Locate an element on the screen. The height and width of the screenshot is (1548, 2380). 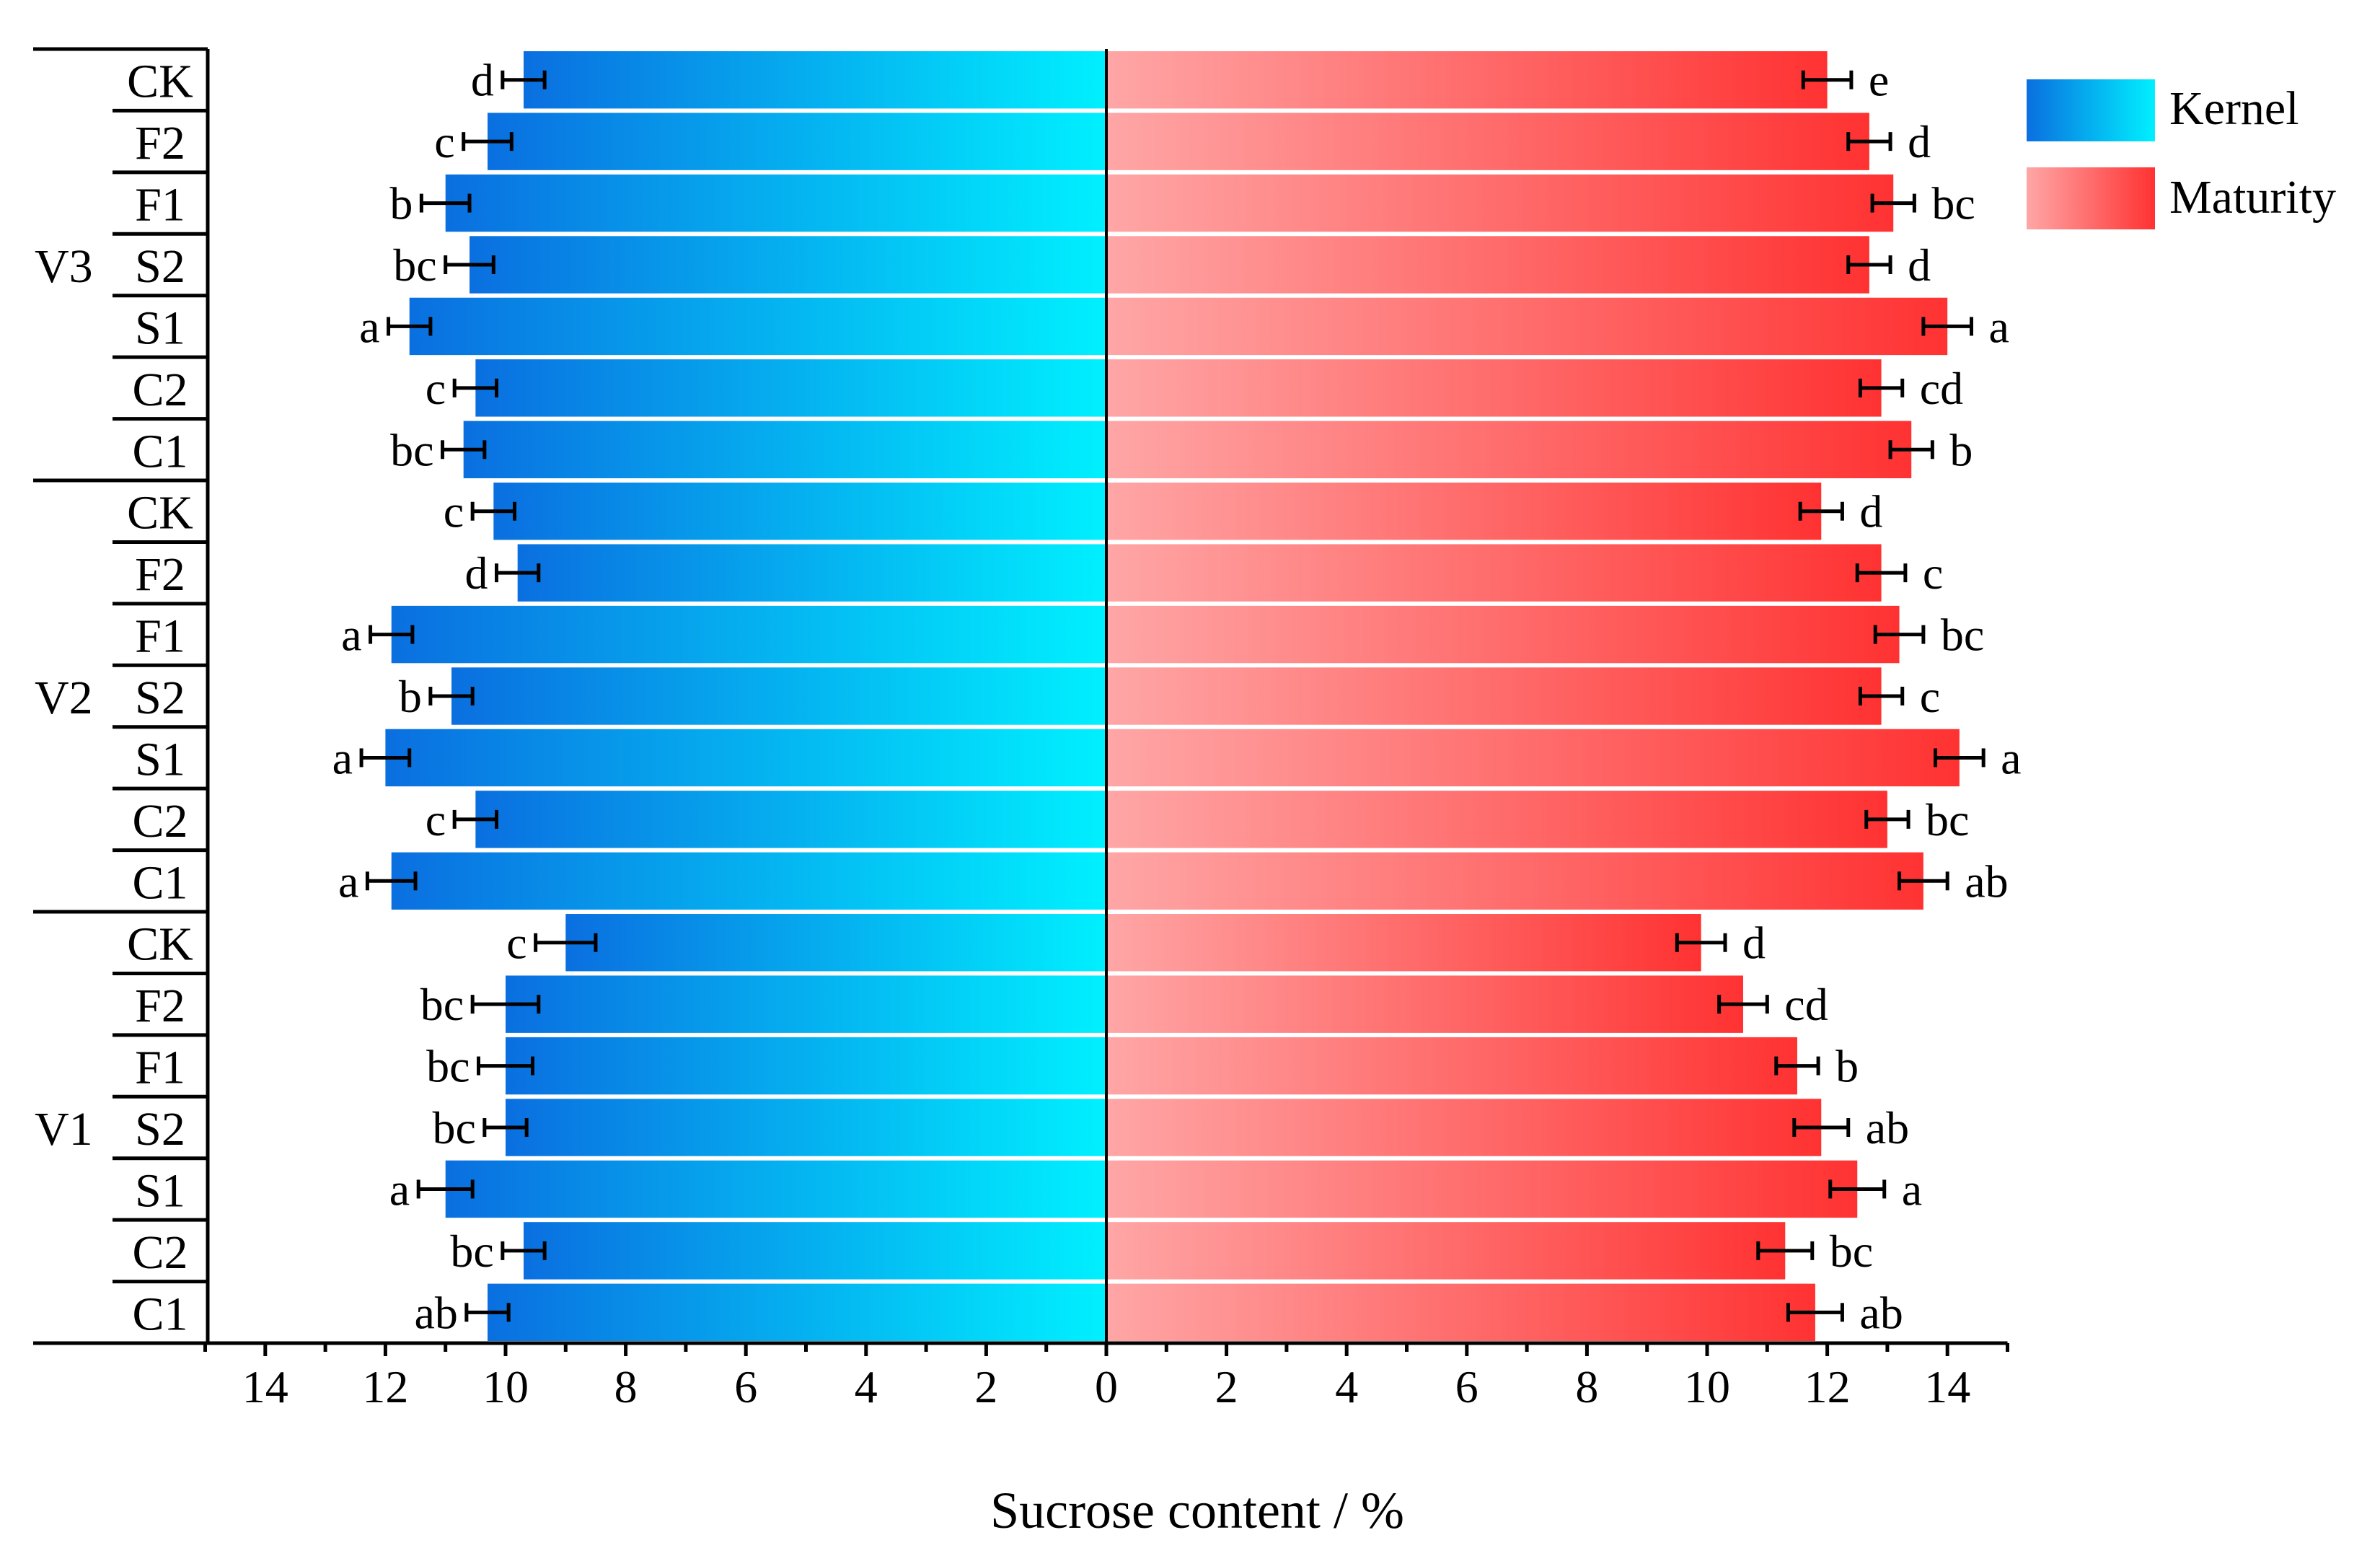
treatment-label-v2-c2: C2 is located at coordinates (160, 822).